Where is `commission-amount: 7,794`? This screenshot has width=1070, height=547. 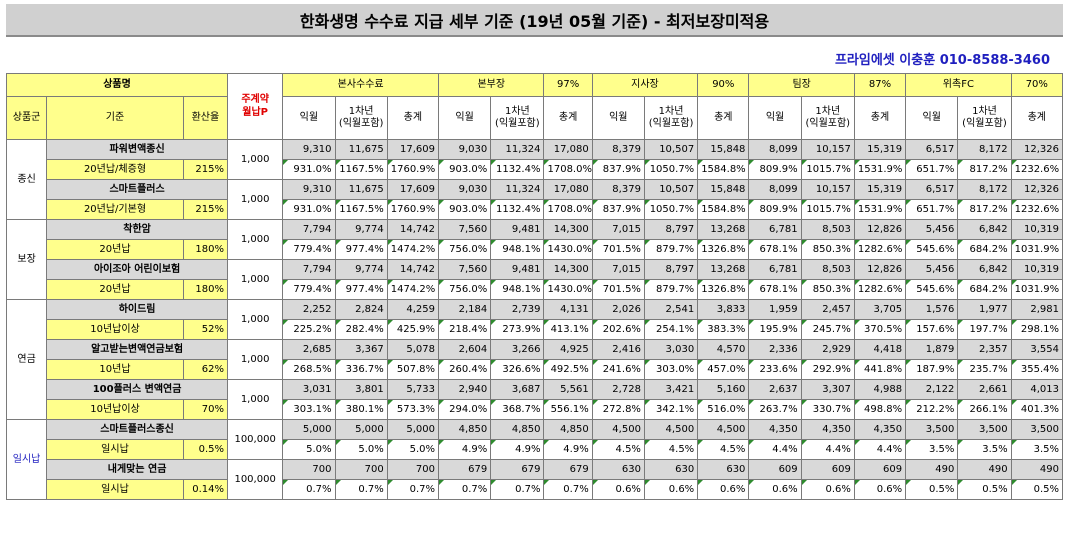
commission-amount: 7,794 is located at coordinates (309, 229).